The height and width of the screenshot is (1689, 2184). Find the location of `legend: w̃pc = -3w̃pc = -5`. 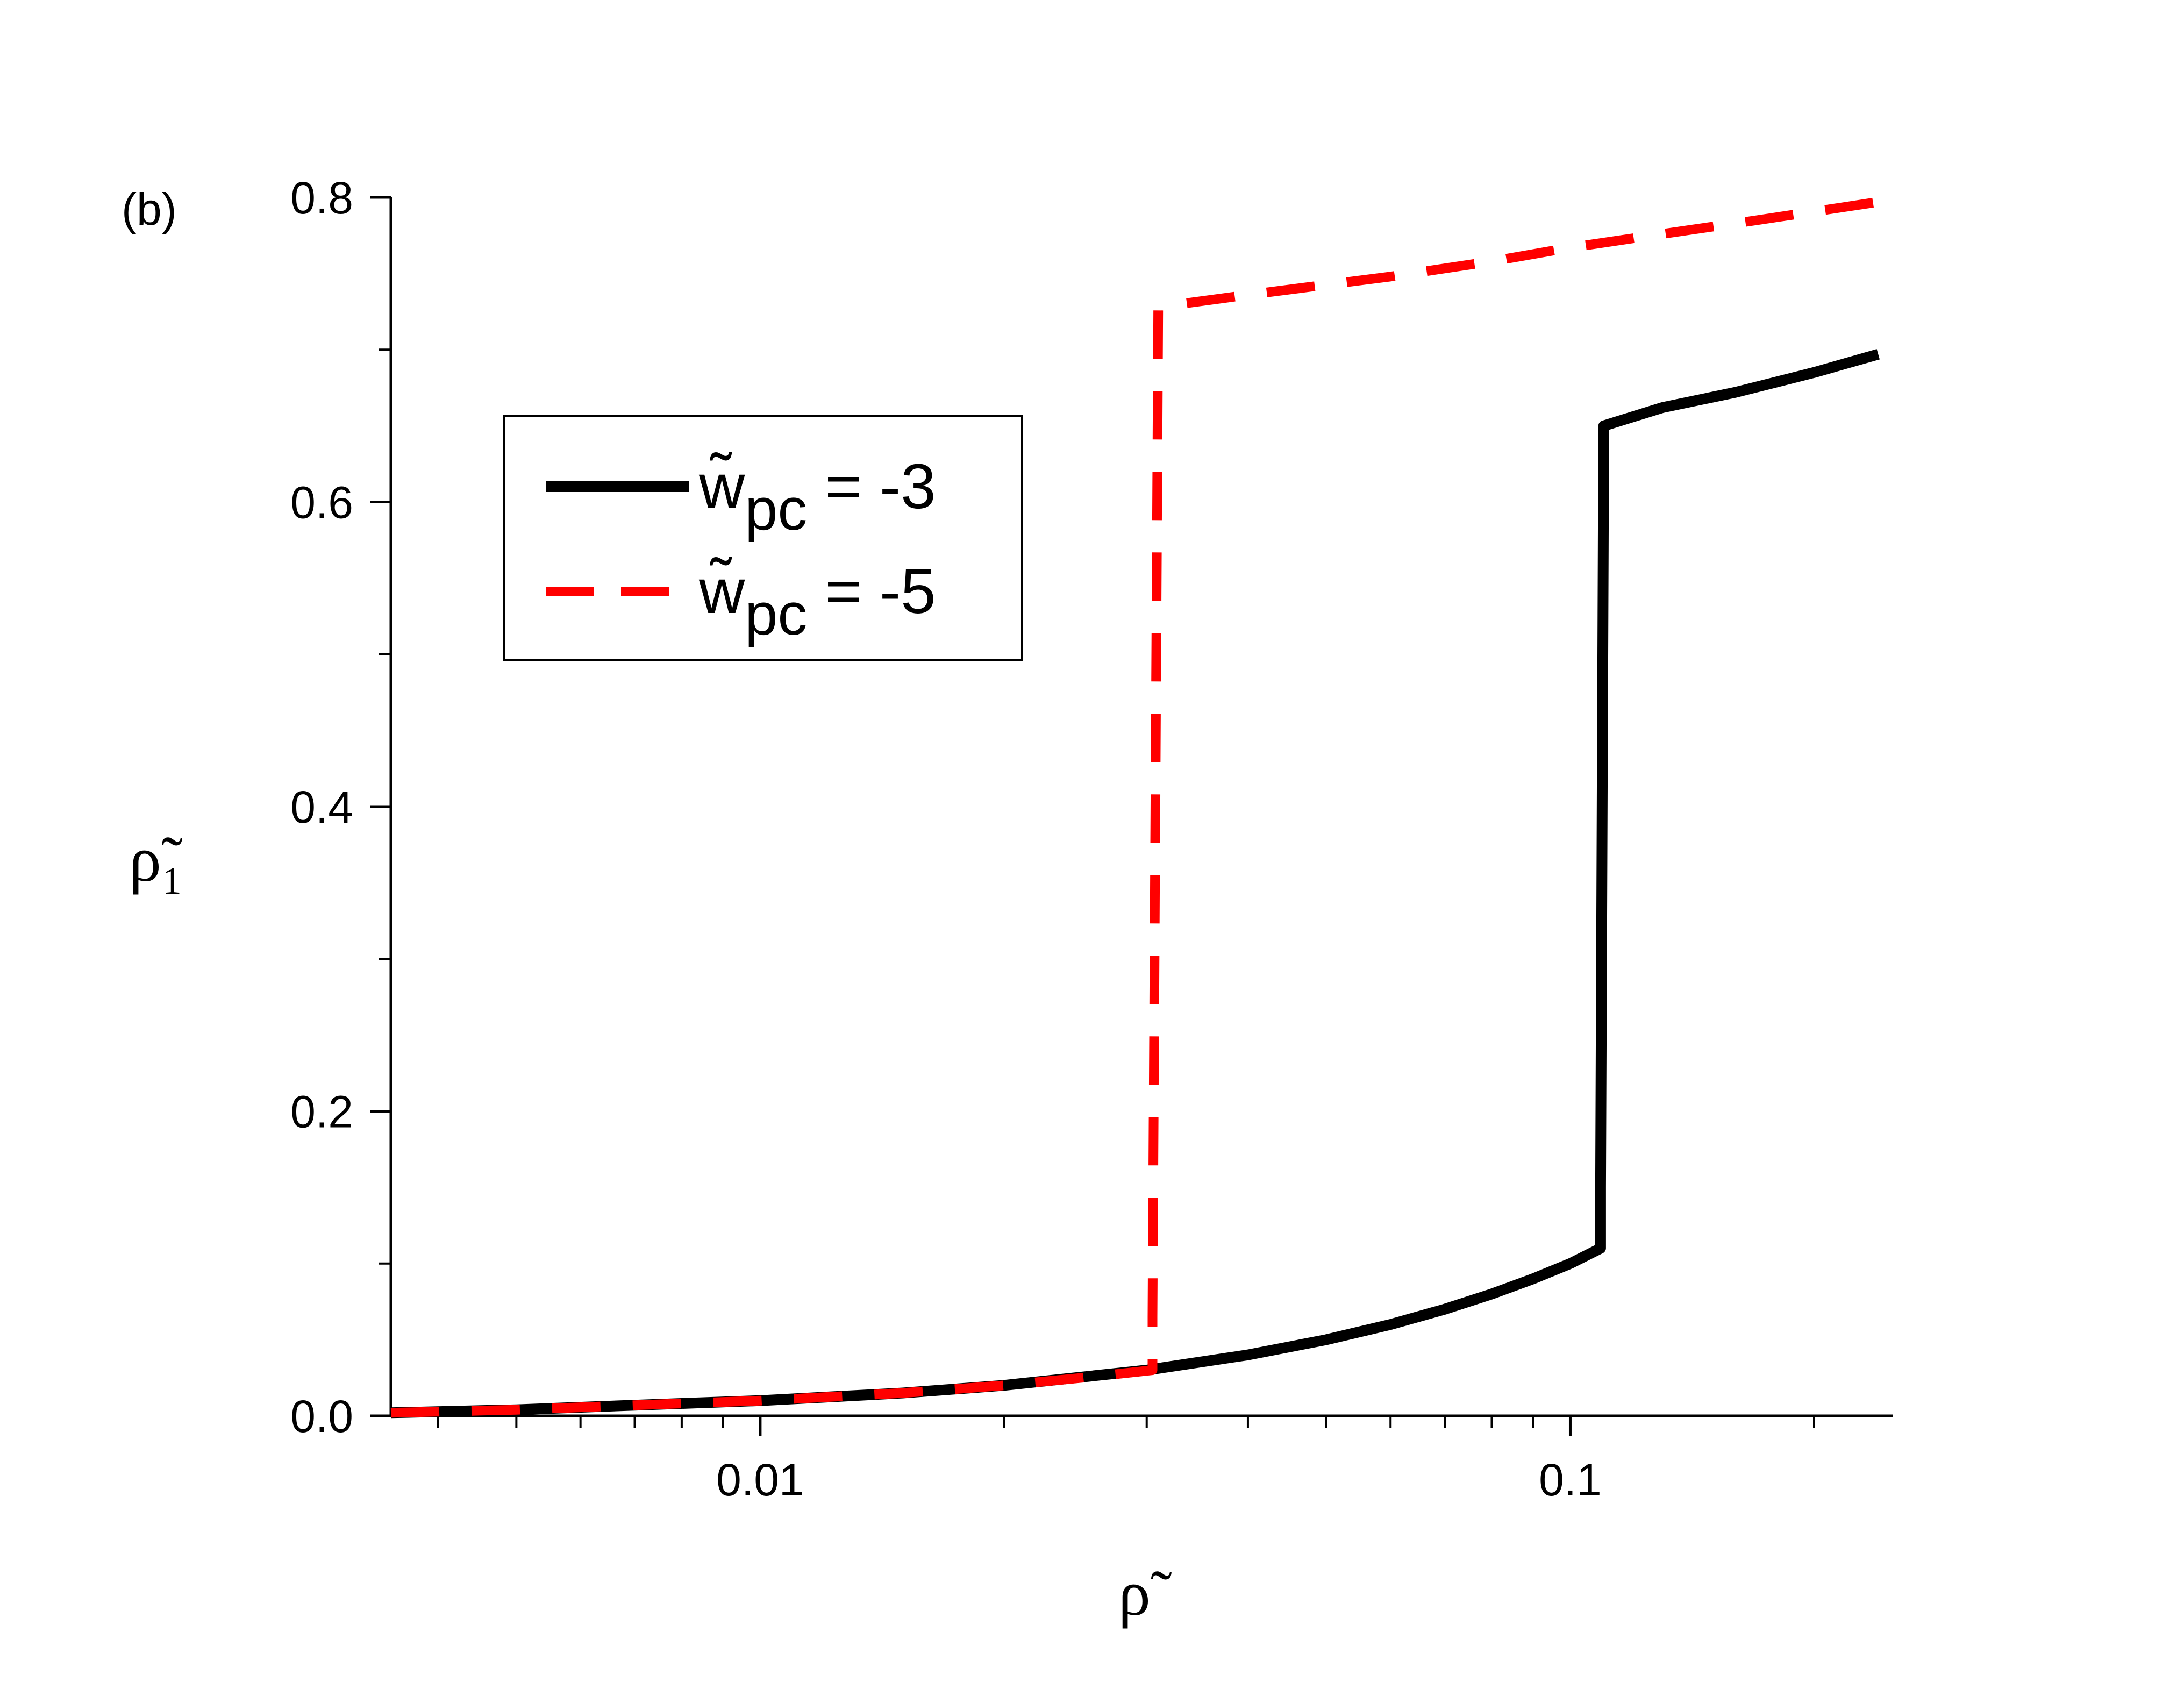

legend: w̃pc = -3w̃pc = -5 is located at coordinates (763, 538).